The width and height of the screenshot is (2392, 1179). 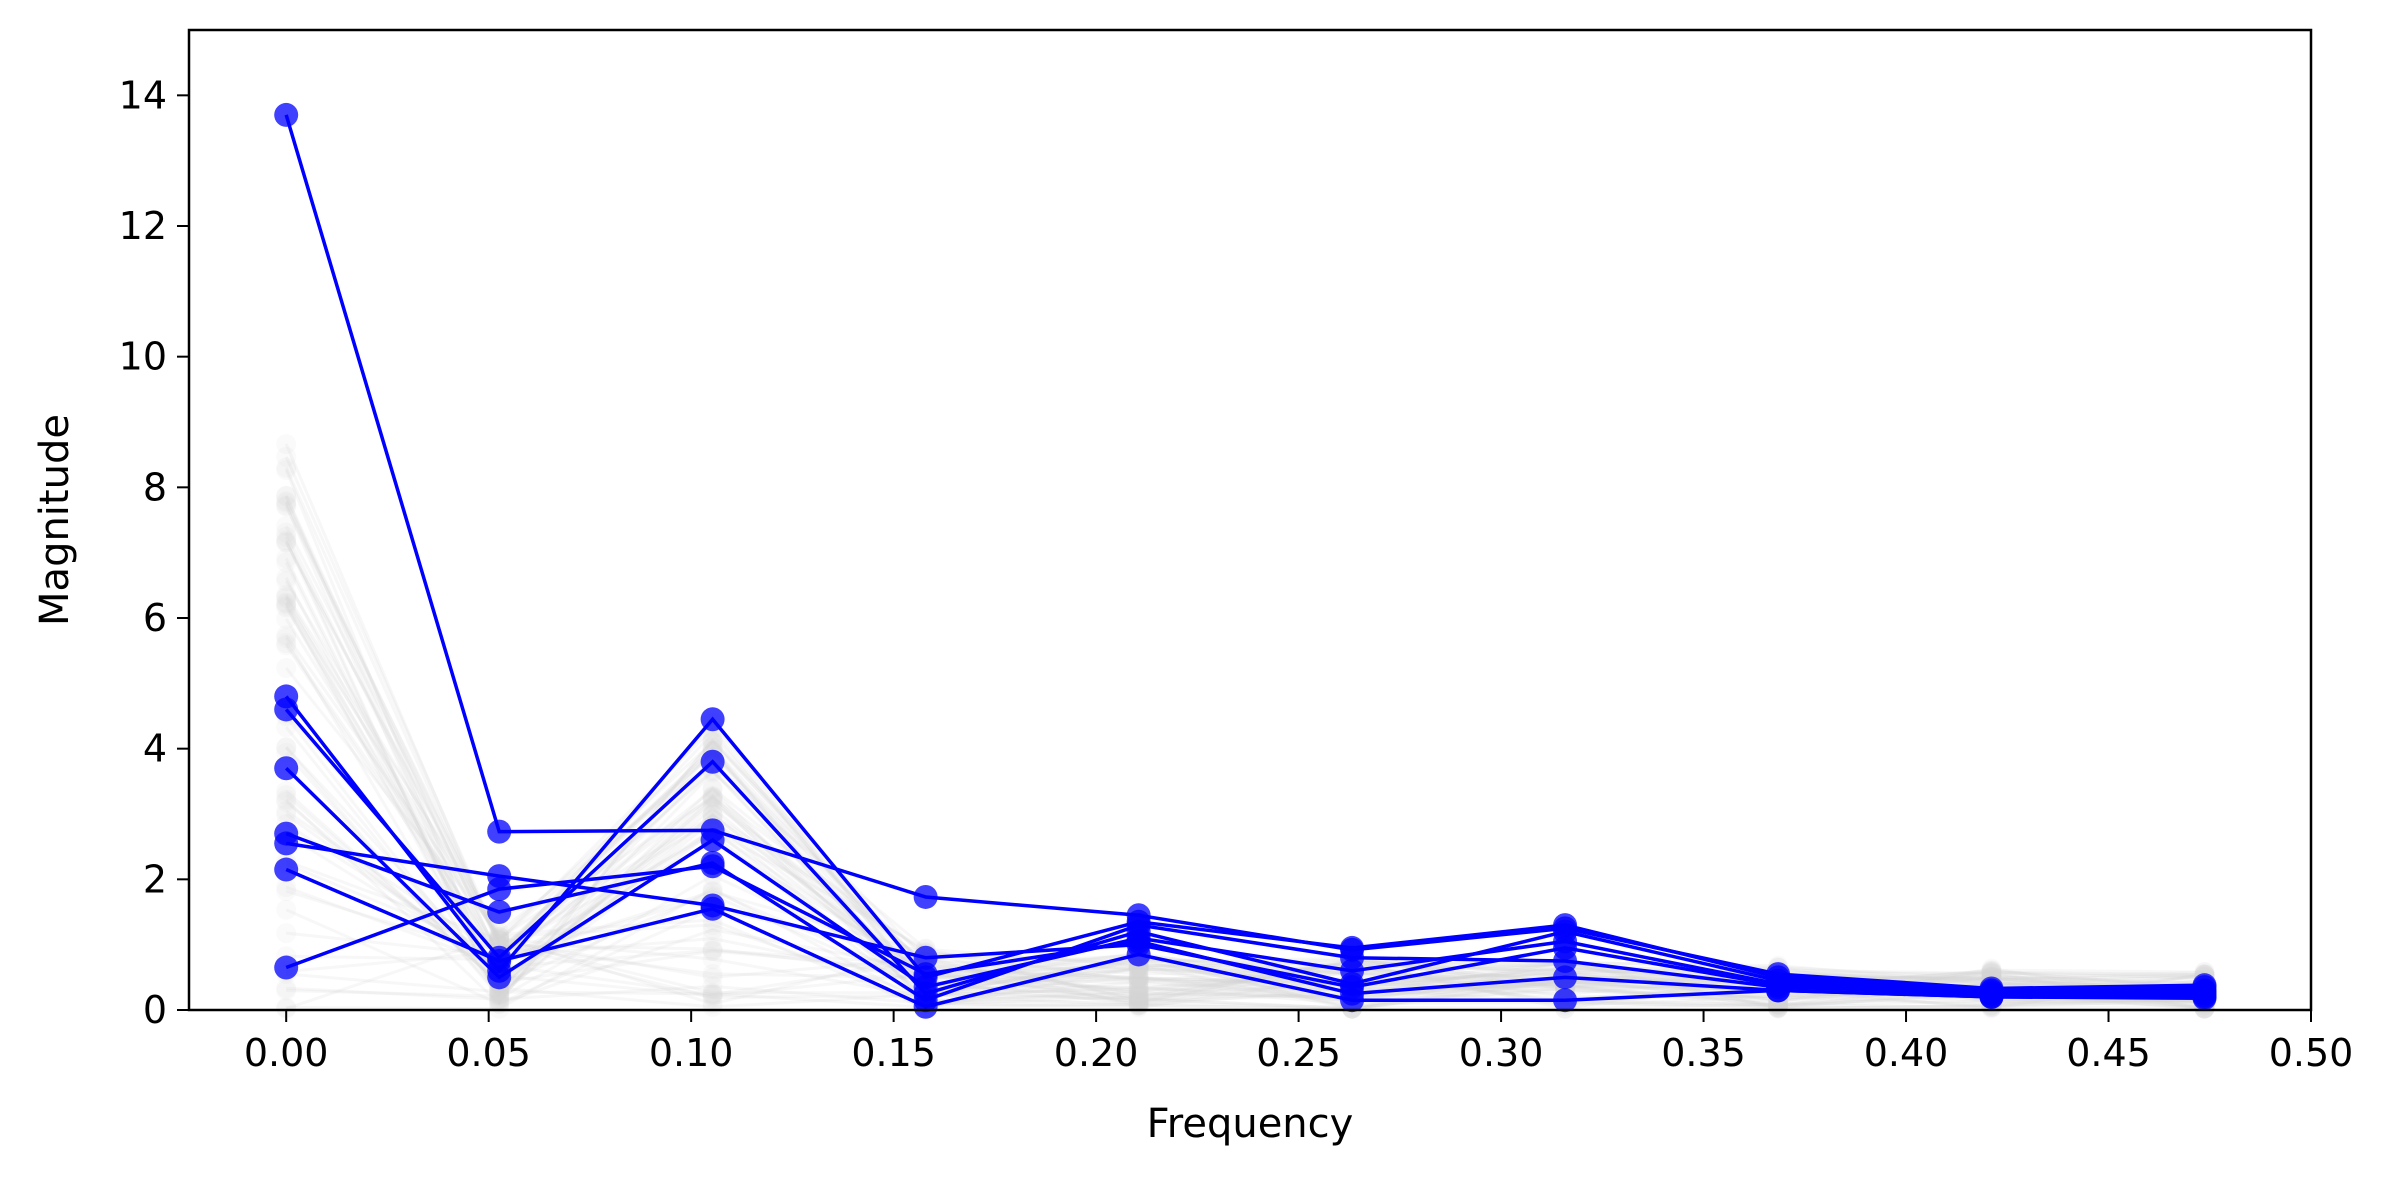 What do you see at coordinates (2311, 1053) in the screenshot?
I see `x-tick-label: 0.50` at bounding box center [2311, 1053].